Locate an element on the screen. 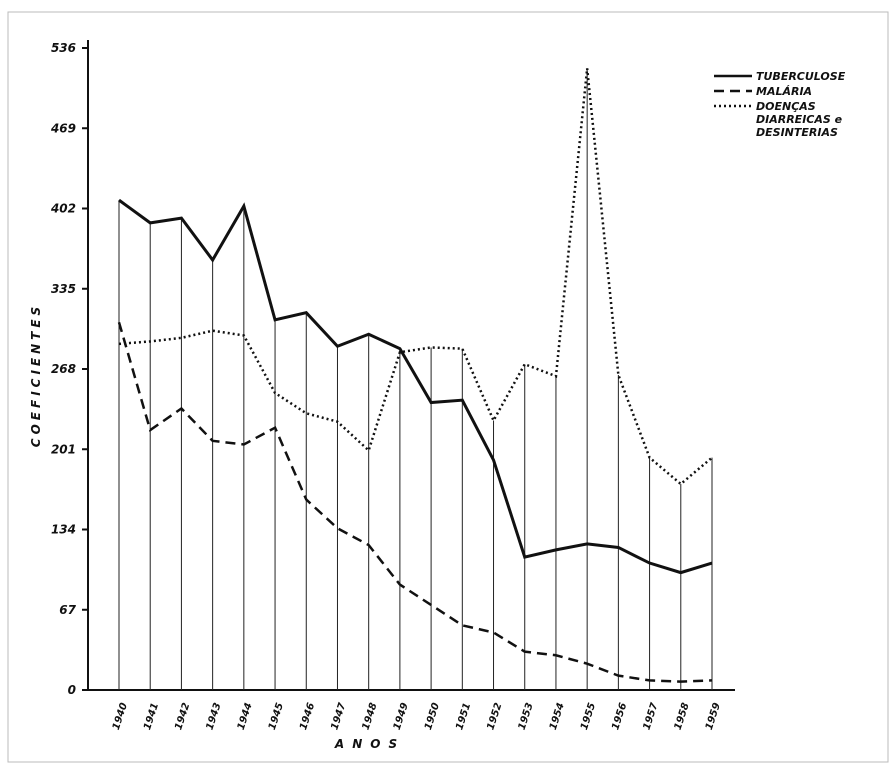 This screenshot has width=894, height=764. x-tick-label: 1941 is located at coordinates (151, 717).